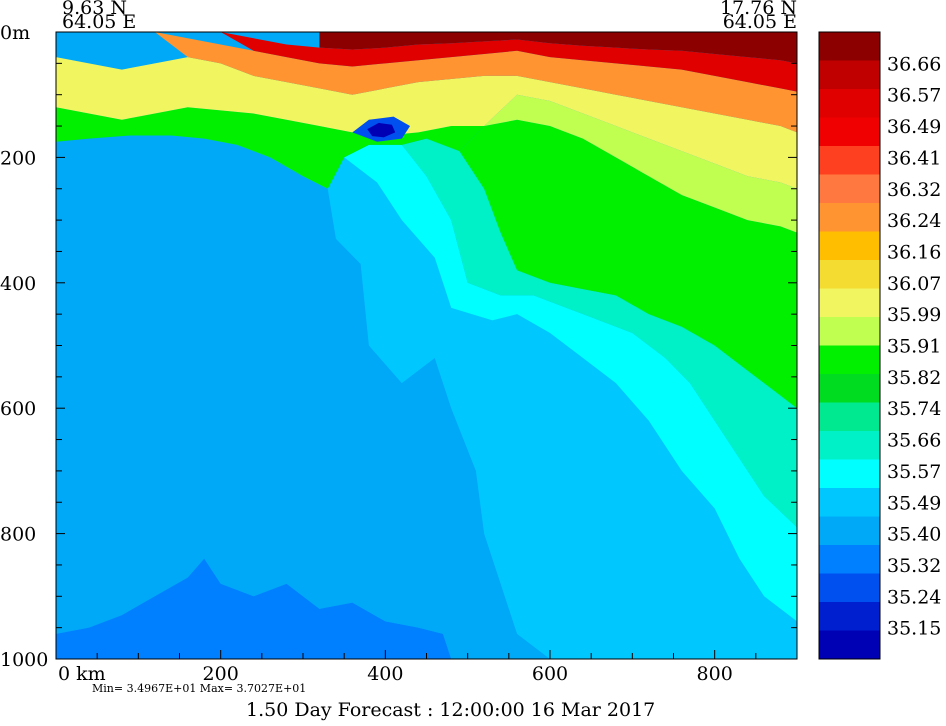  Describe the element at coordinates (18, 158) in the screenshot. I see `y-tick-label: 200` at that location.